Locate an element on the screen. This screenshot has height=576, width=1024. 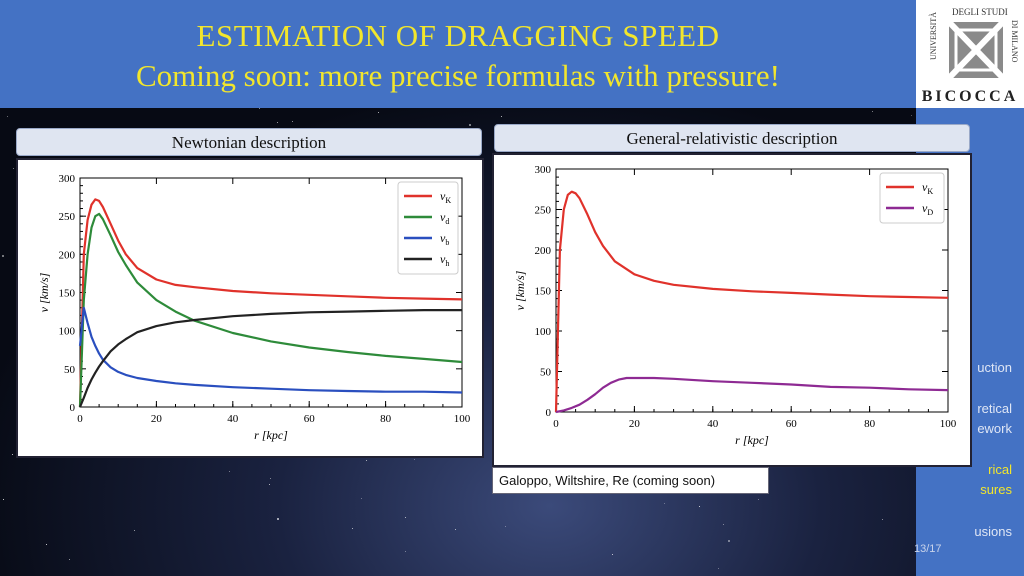
legend-entry: vb is located at coordinates (444, 239).